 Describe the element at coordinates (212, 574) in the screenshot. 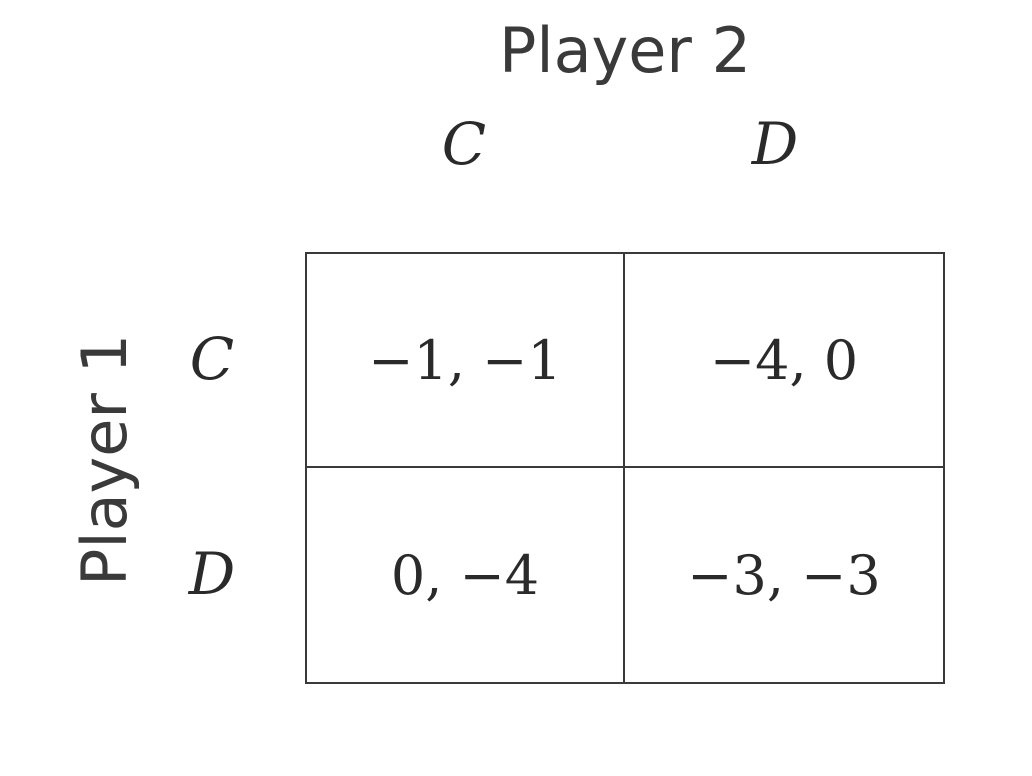

I see `row-strategy-d: D` at that location.